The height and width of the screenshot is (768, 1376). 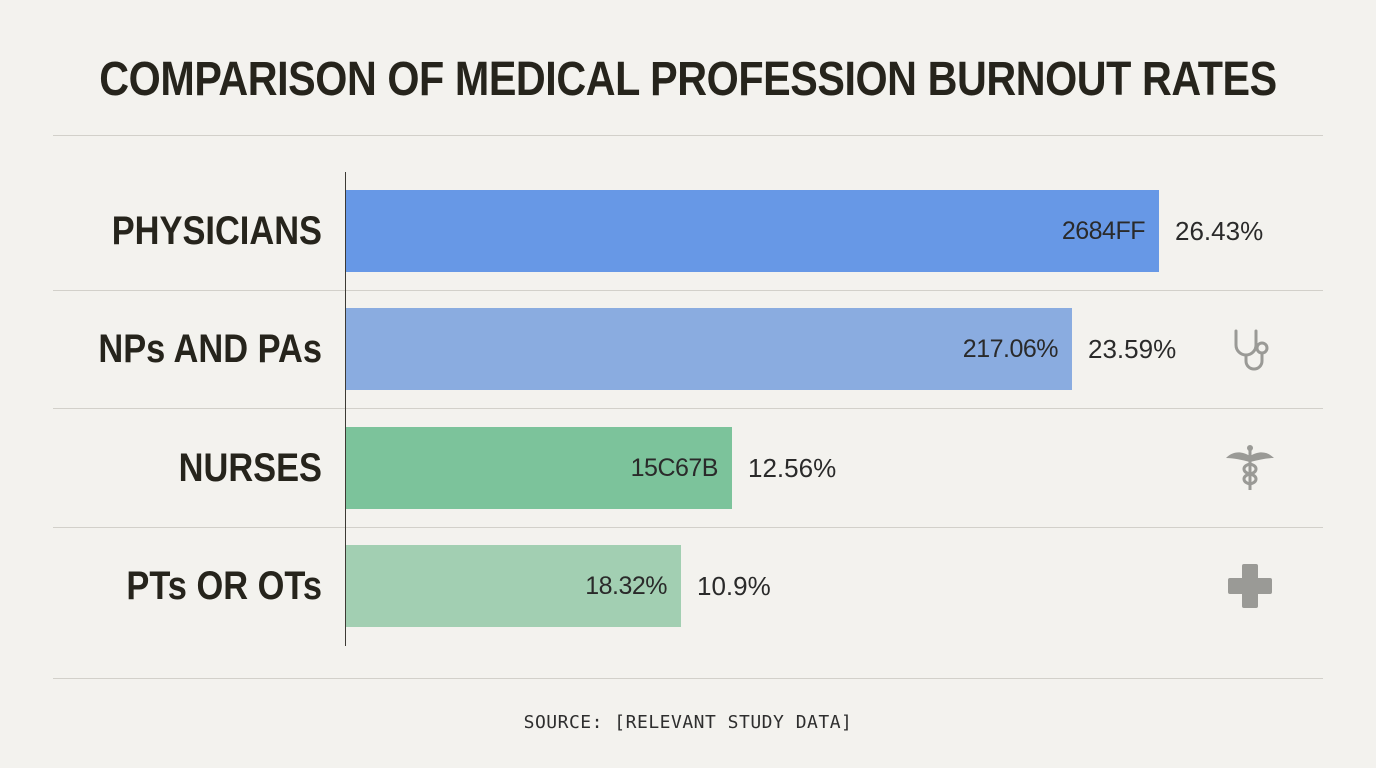 I want to click on value-label: 10.9%, so click(x=734, y=586).